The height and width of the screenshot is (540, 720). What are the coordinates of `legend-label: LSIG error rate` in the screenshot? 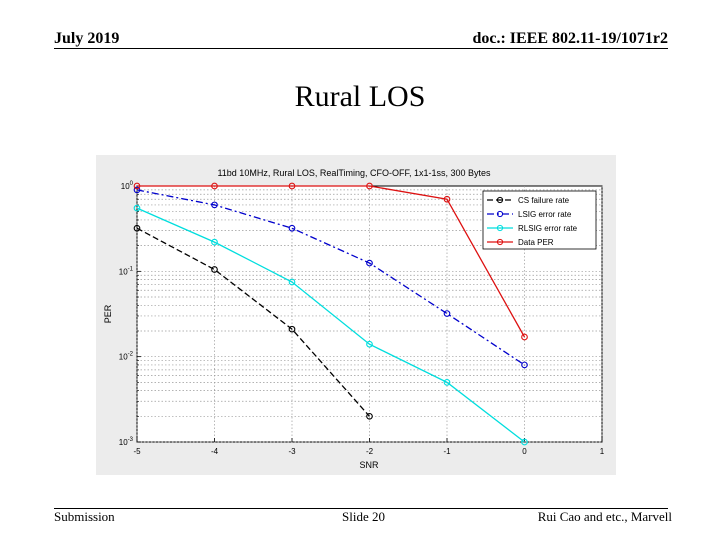 It's located at (545, 214).